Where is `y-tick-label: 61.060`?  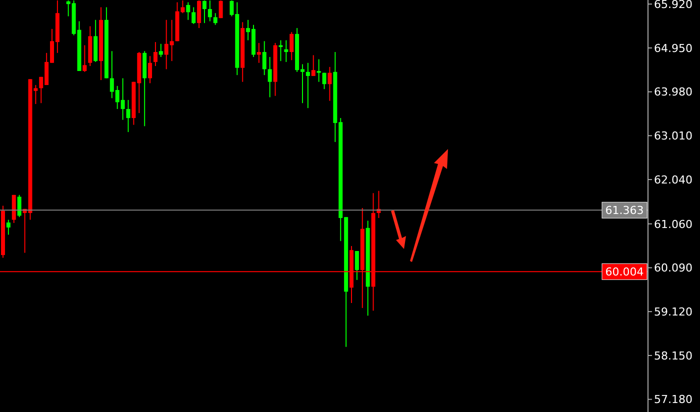
y-tick-label: 61.060 is located at coordinates (673, 224).